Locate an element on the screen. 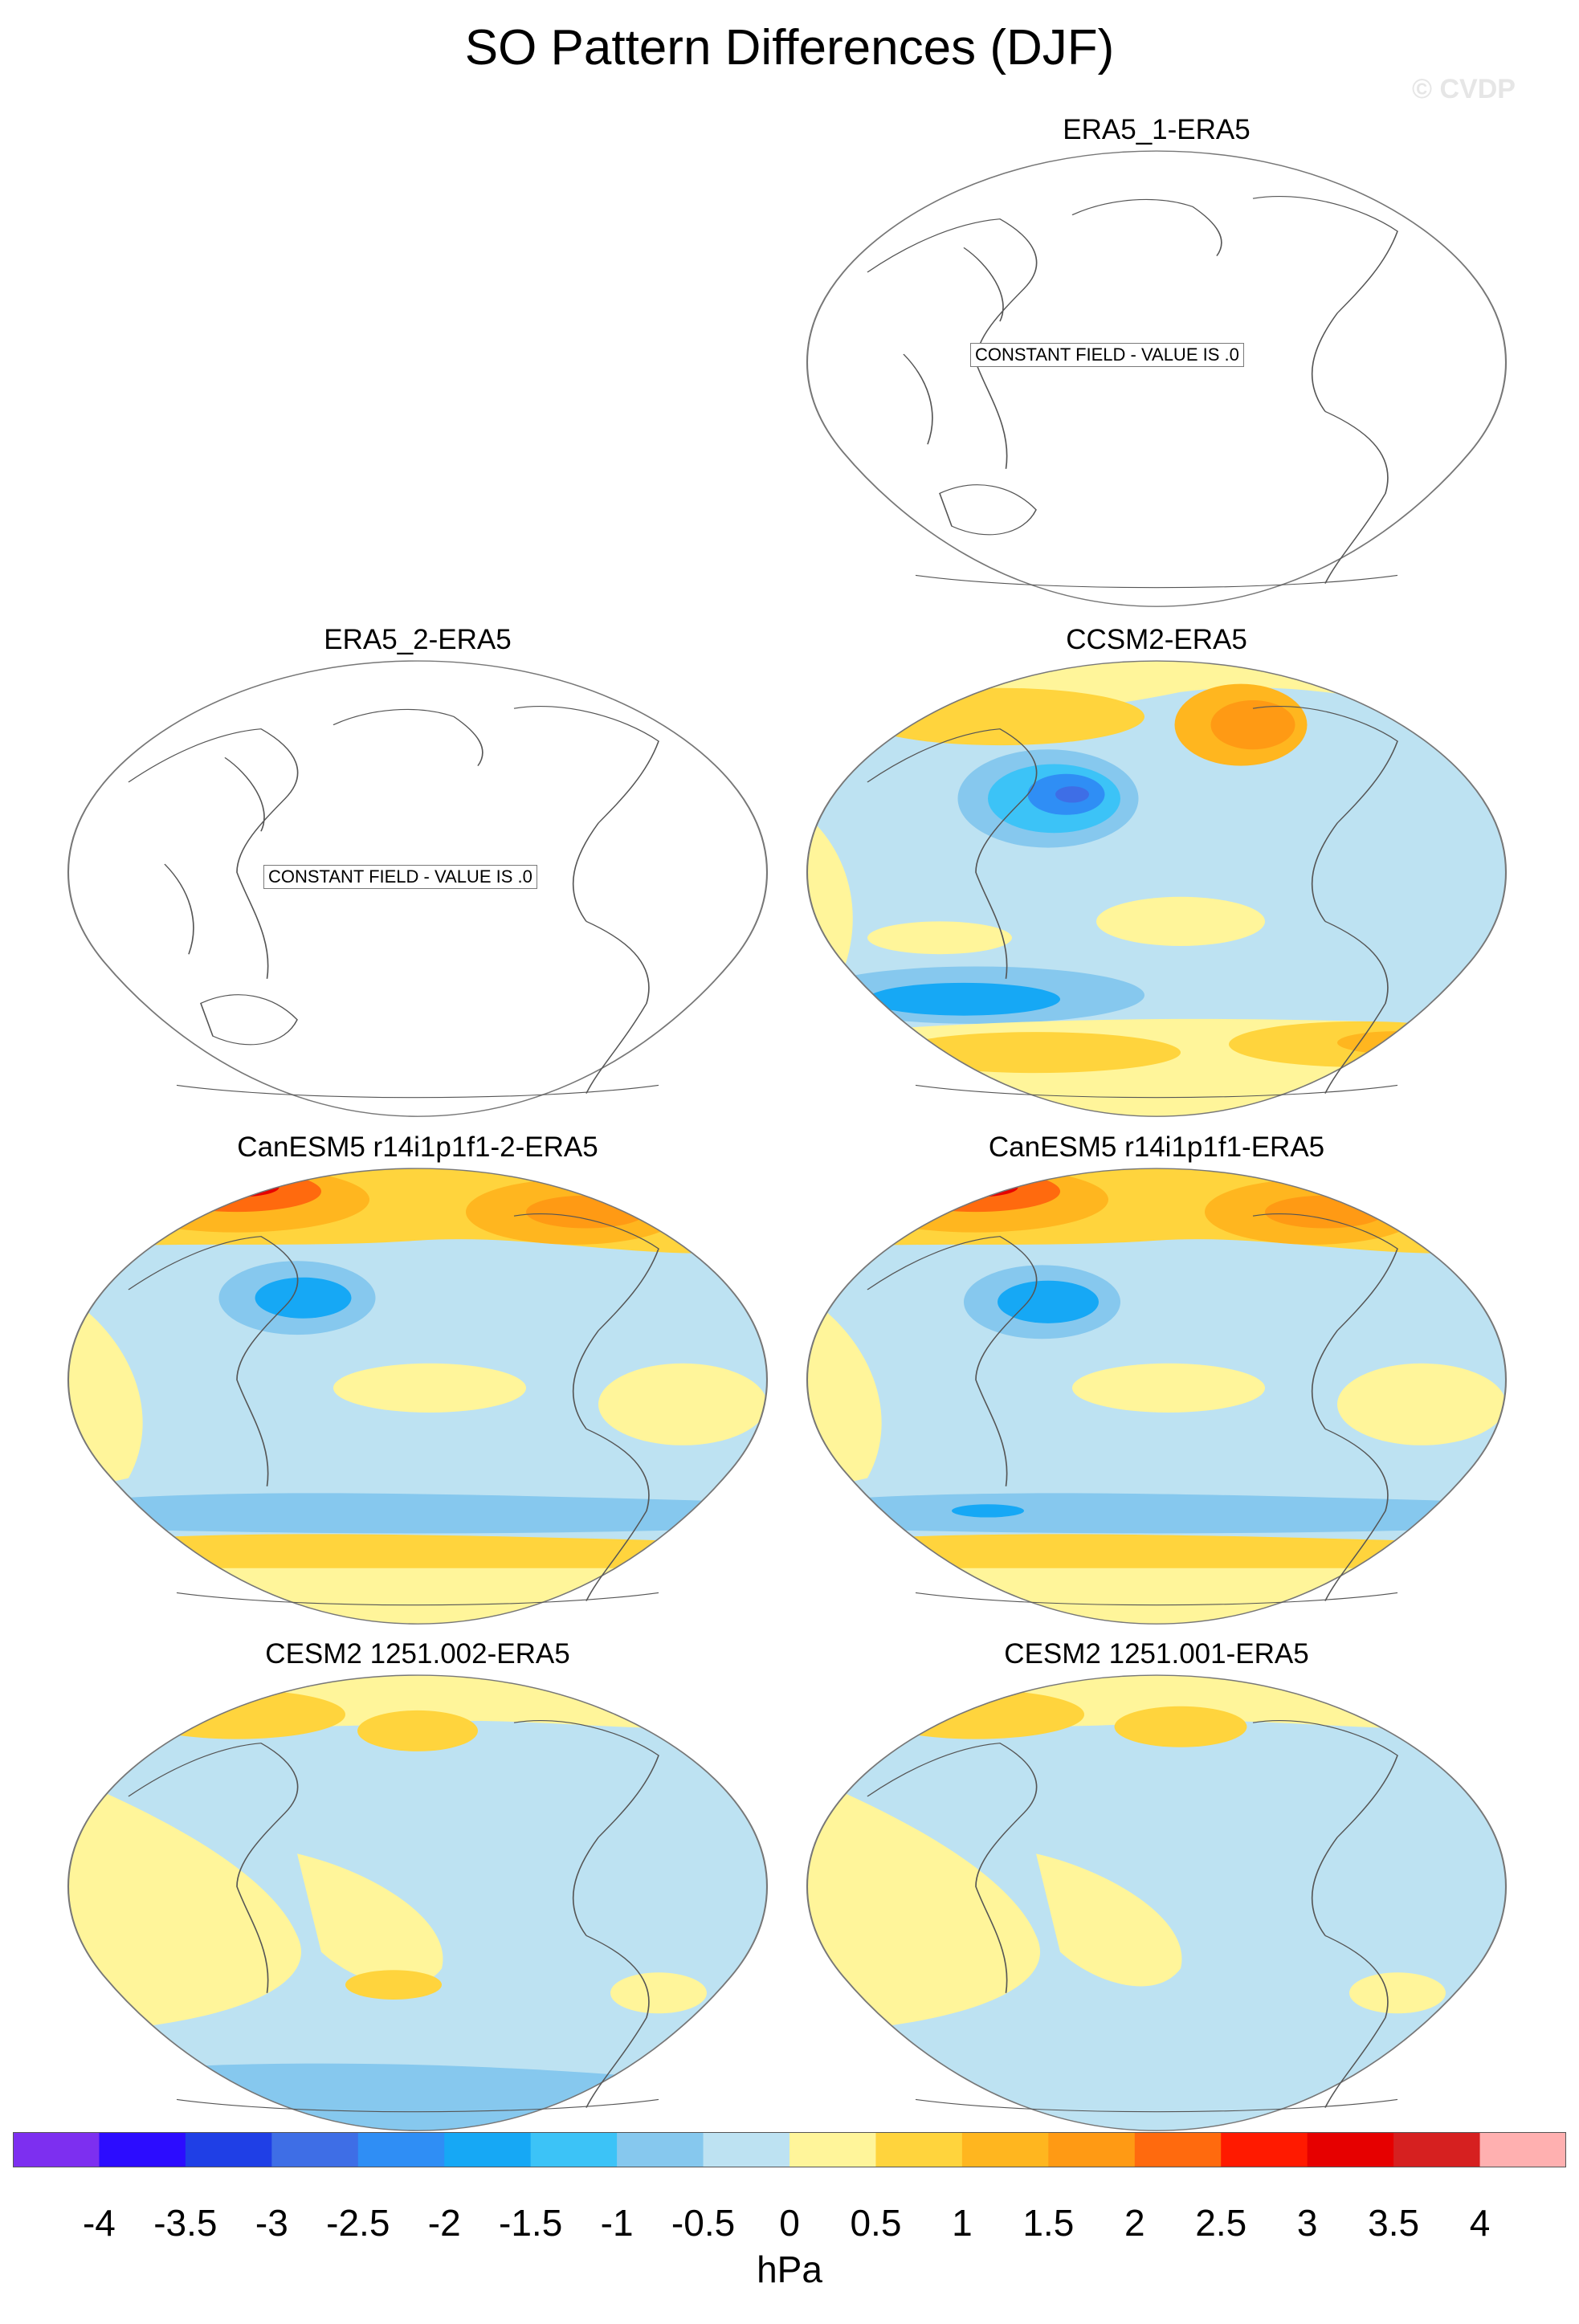  colorbar-tick-label: -3.5 is located at coordinates (185, 2223).